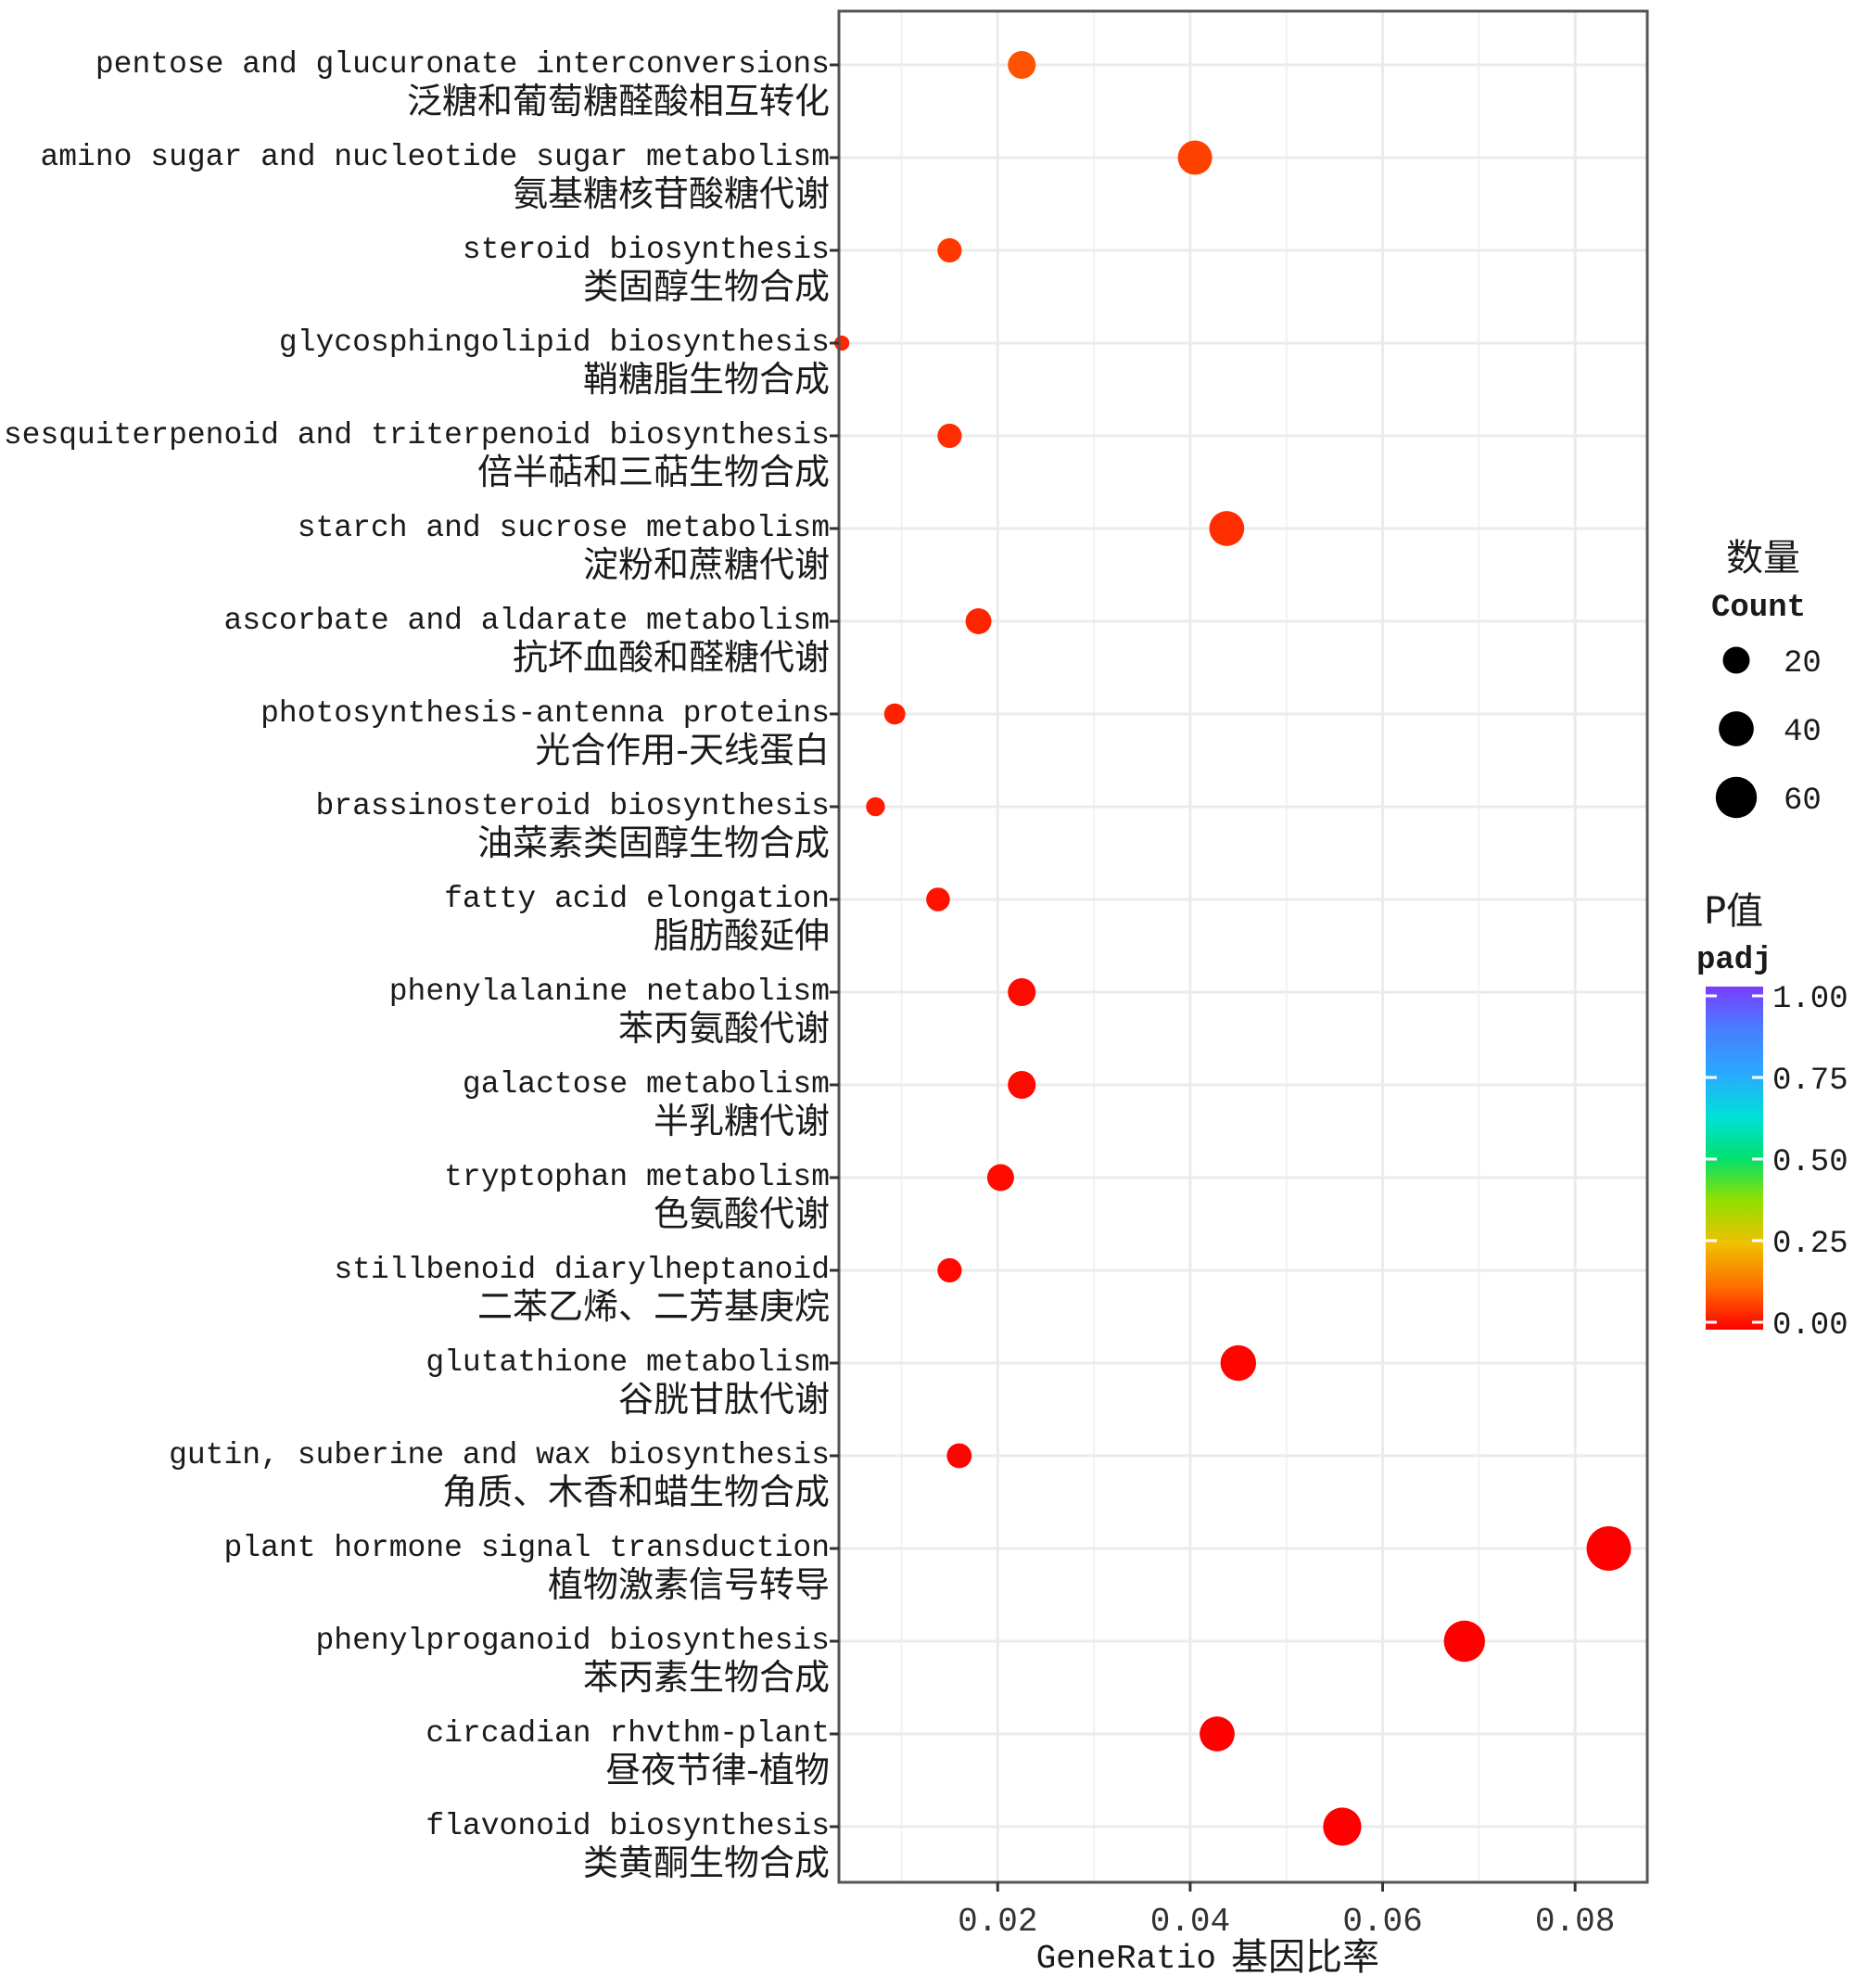  Describe the element at coordinates (1810, 1162) in the screenshot. I see `color-legend-label: 0.50` at that location.